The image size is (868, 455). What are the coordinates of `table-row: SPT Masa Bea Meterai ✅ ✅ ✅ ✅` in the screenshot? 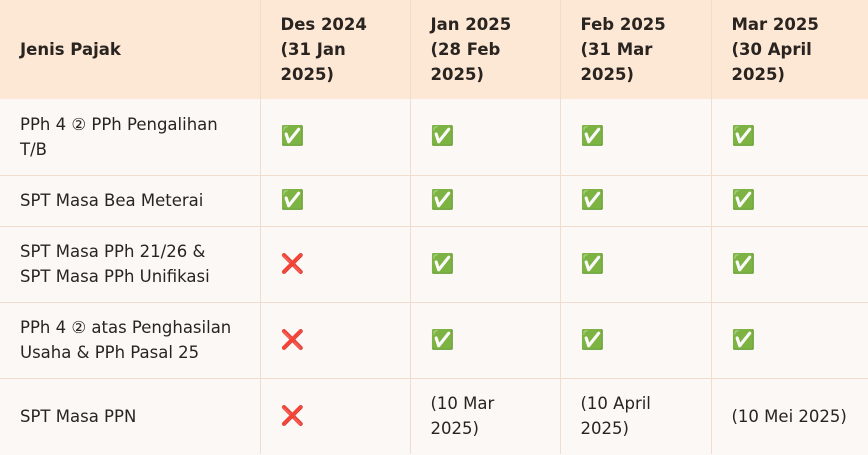 It's located at (434, 200).